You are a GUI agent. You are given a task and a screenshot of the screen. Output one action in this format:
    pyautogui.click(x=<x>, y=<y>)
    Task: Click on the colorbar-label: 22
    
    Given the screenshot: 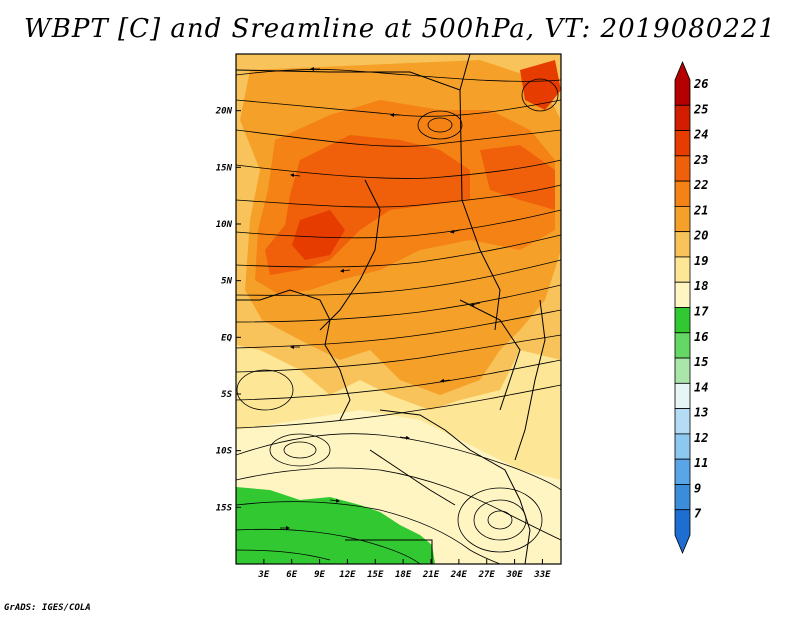 What is the action you would take?
    pyautogui.click(x=700, y=185)
    